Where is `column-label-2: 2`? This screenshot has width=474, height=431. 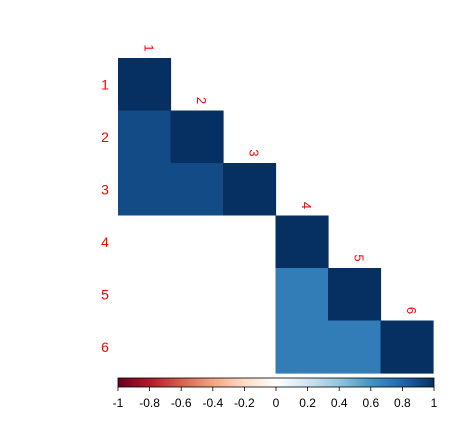
column-label-2: 2 is located at coordinates (201, 100).